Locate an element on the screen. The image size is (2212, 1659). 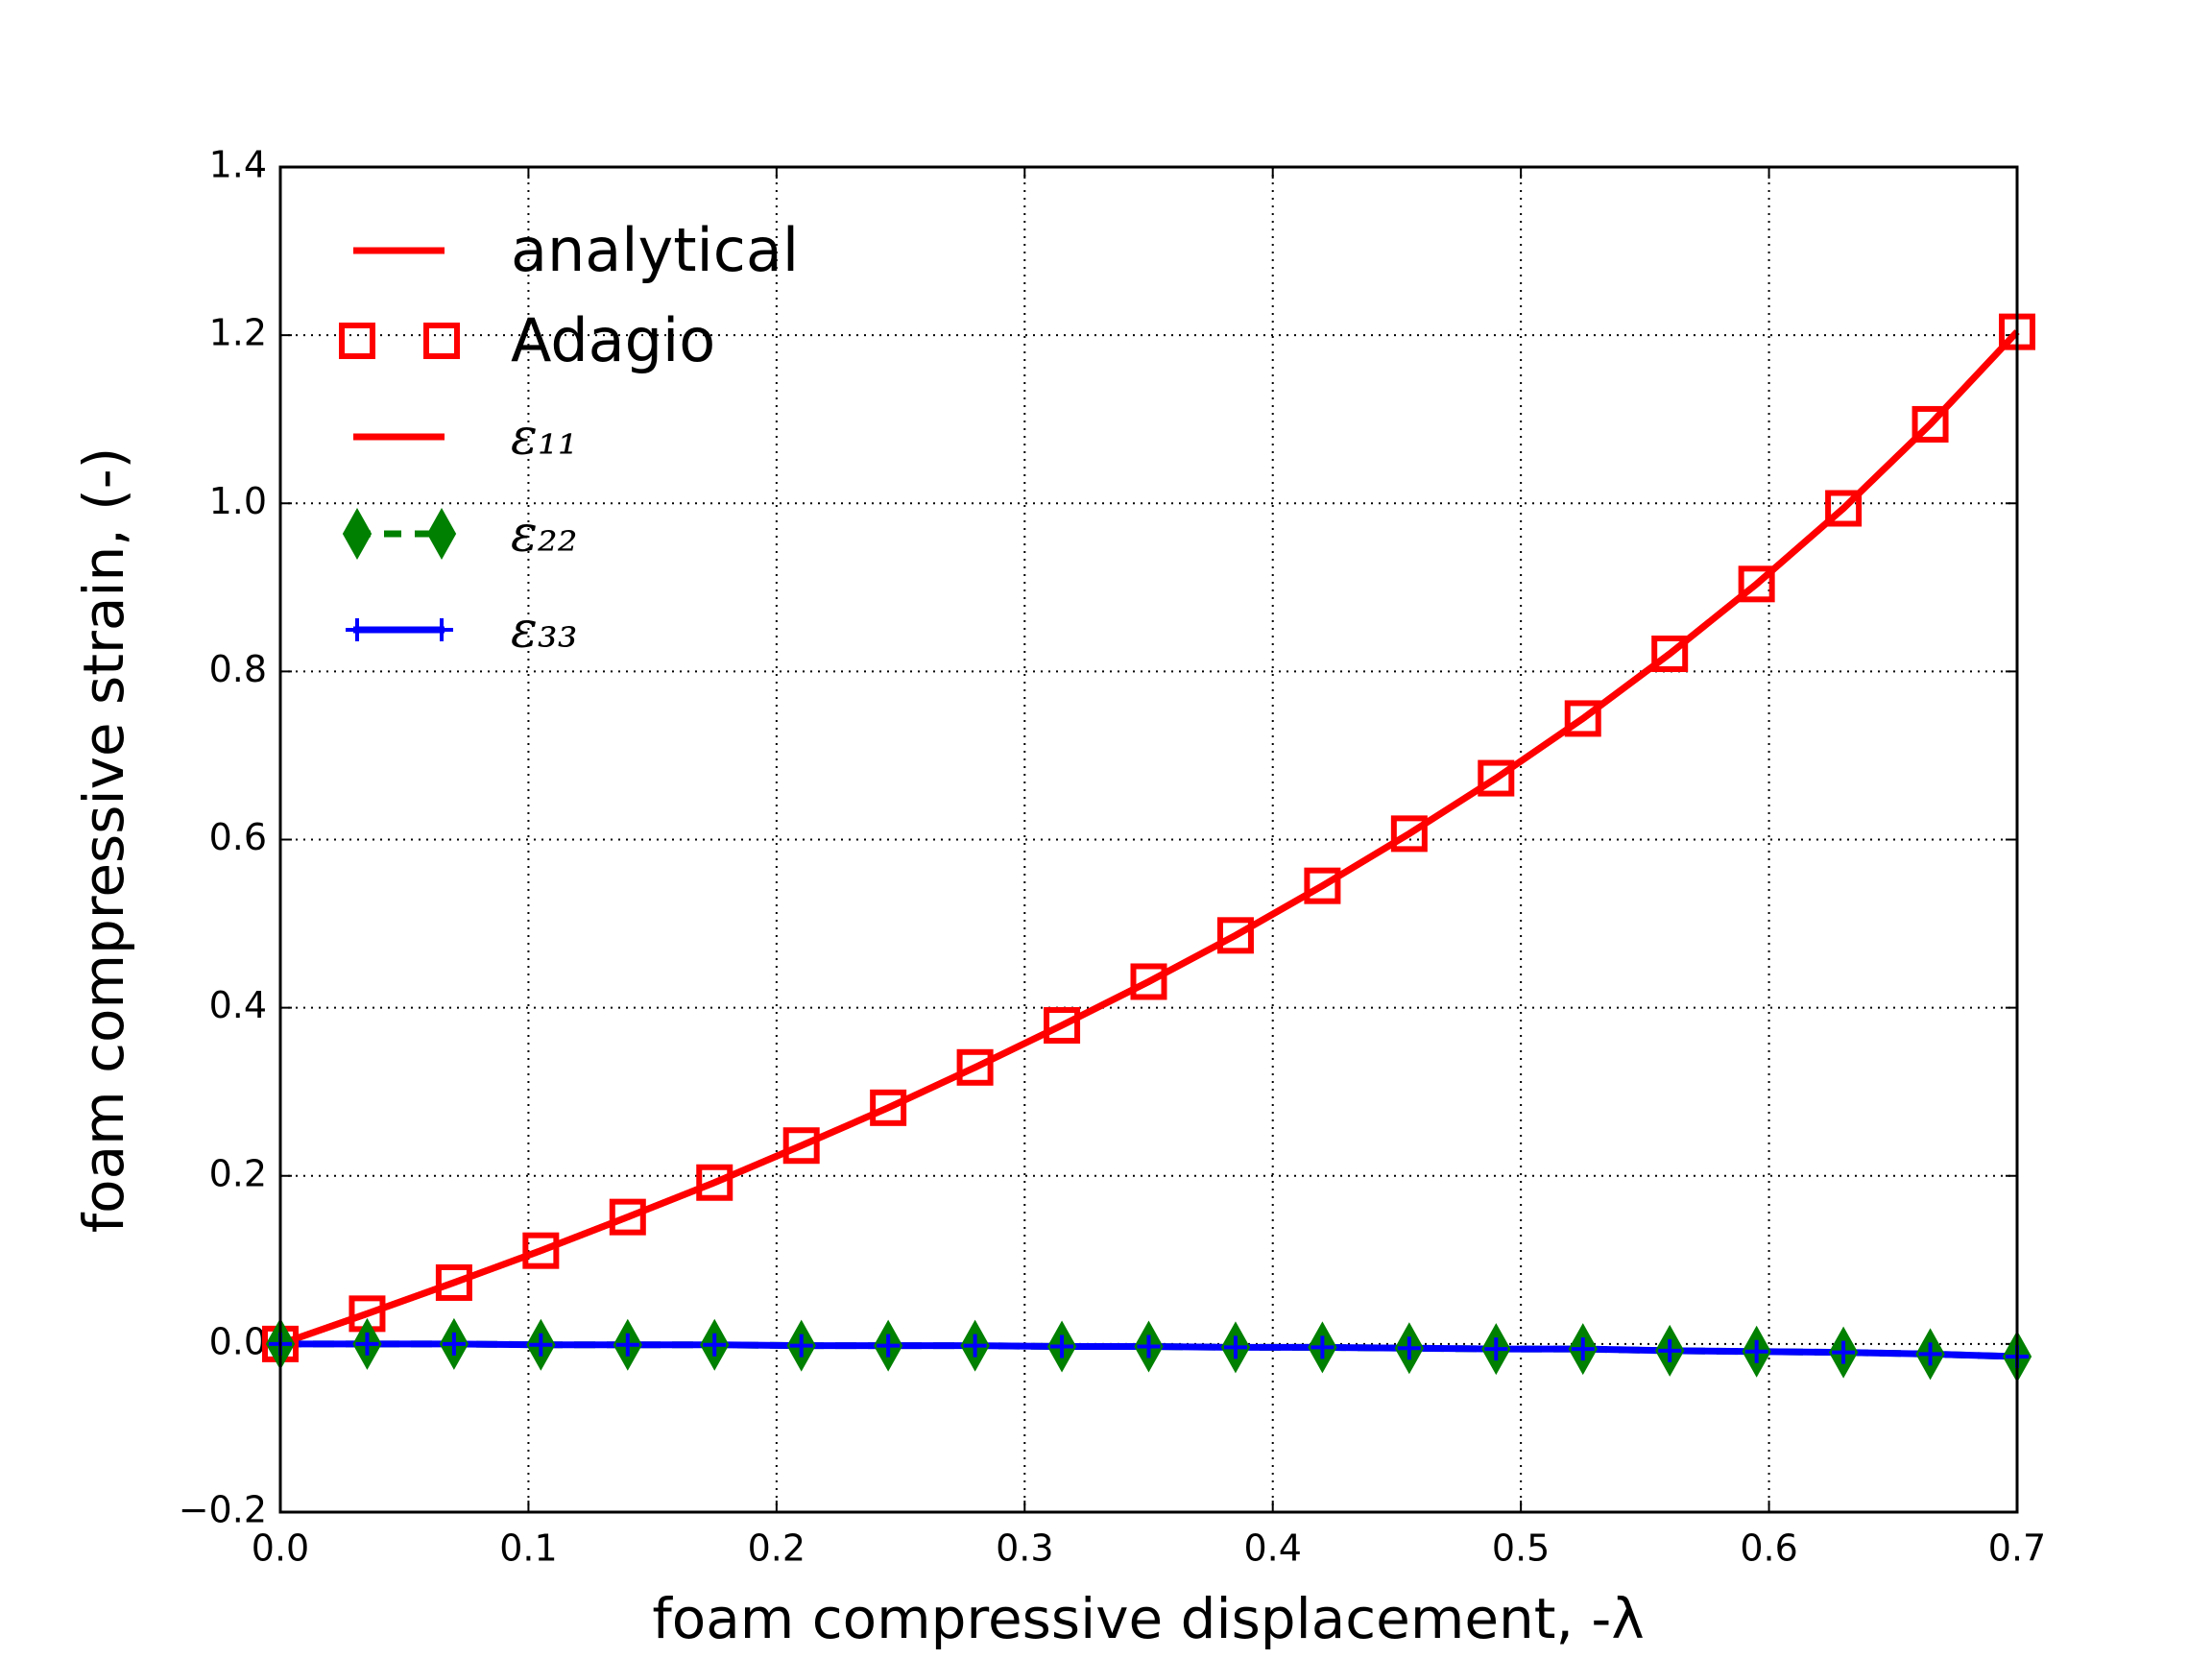
x-tick-label: 0.6 is located at coordinates (1768, 1549).